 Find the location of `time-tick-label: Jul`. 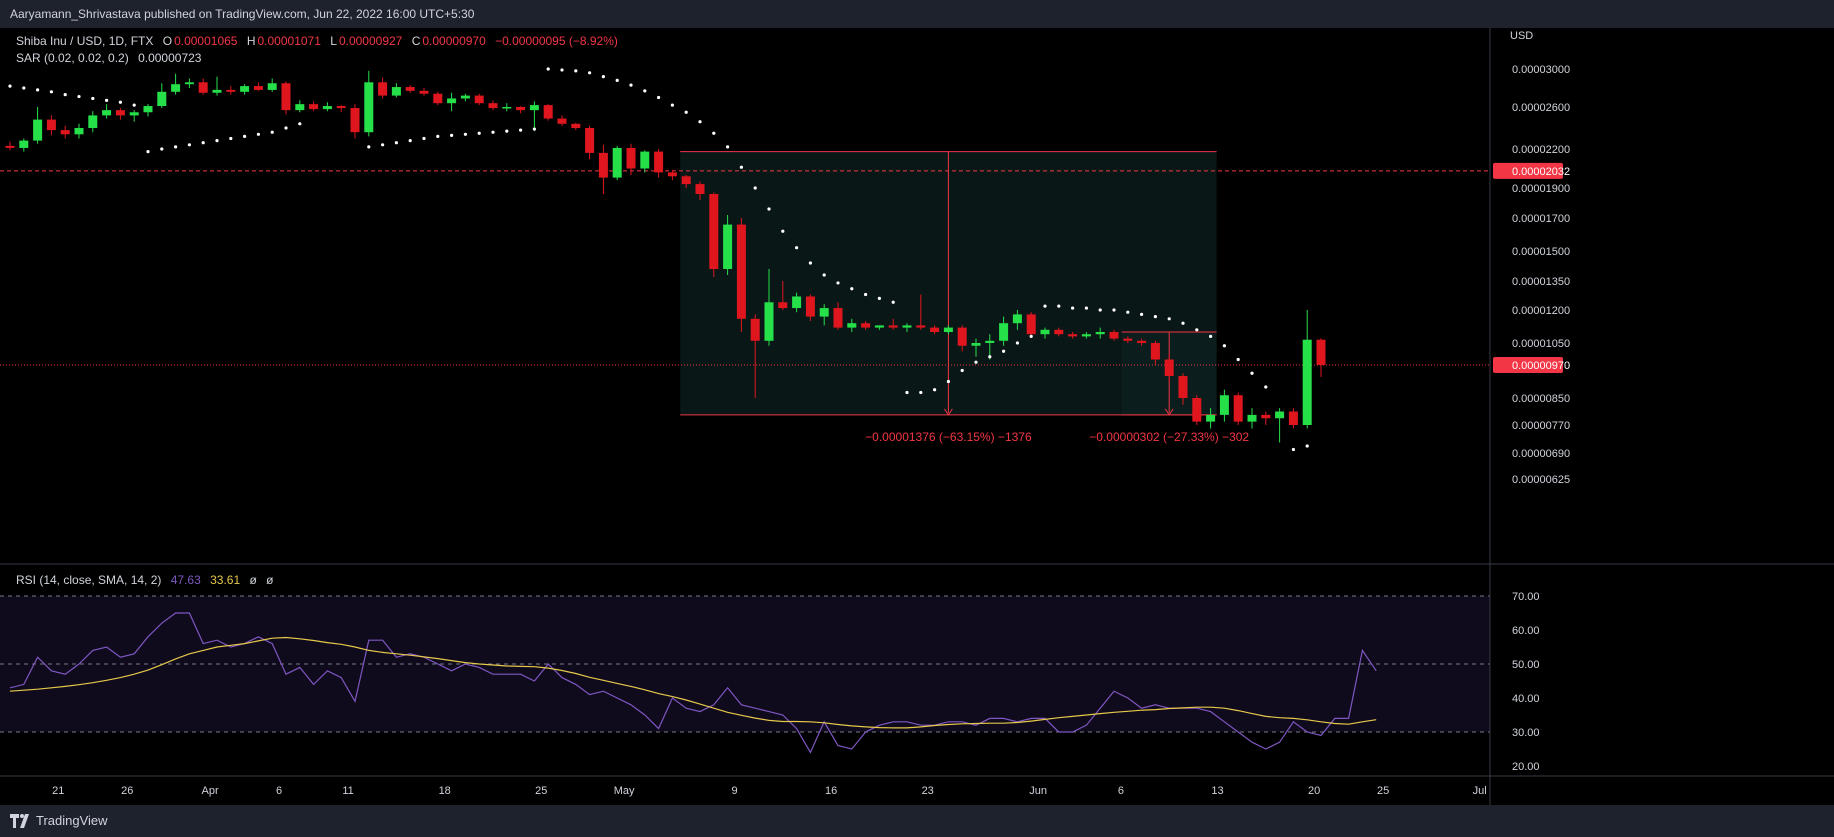

time-tick-label: Jul is located at coordinates (1480, 791).